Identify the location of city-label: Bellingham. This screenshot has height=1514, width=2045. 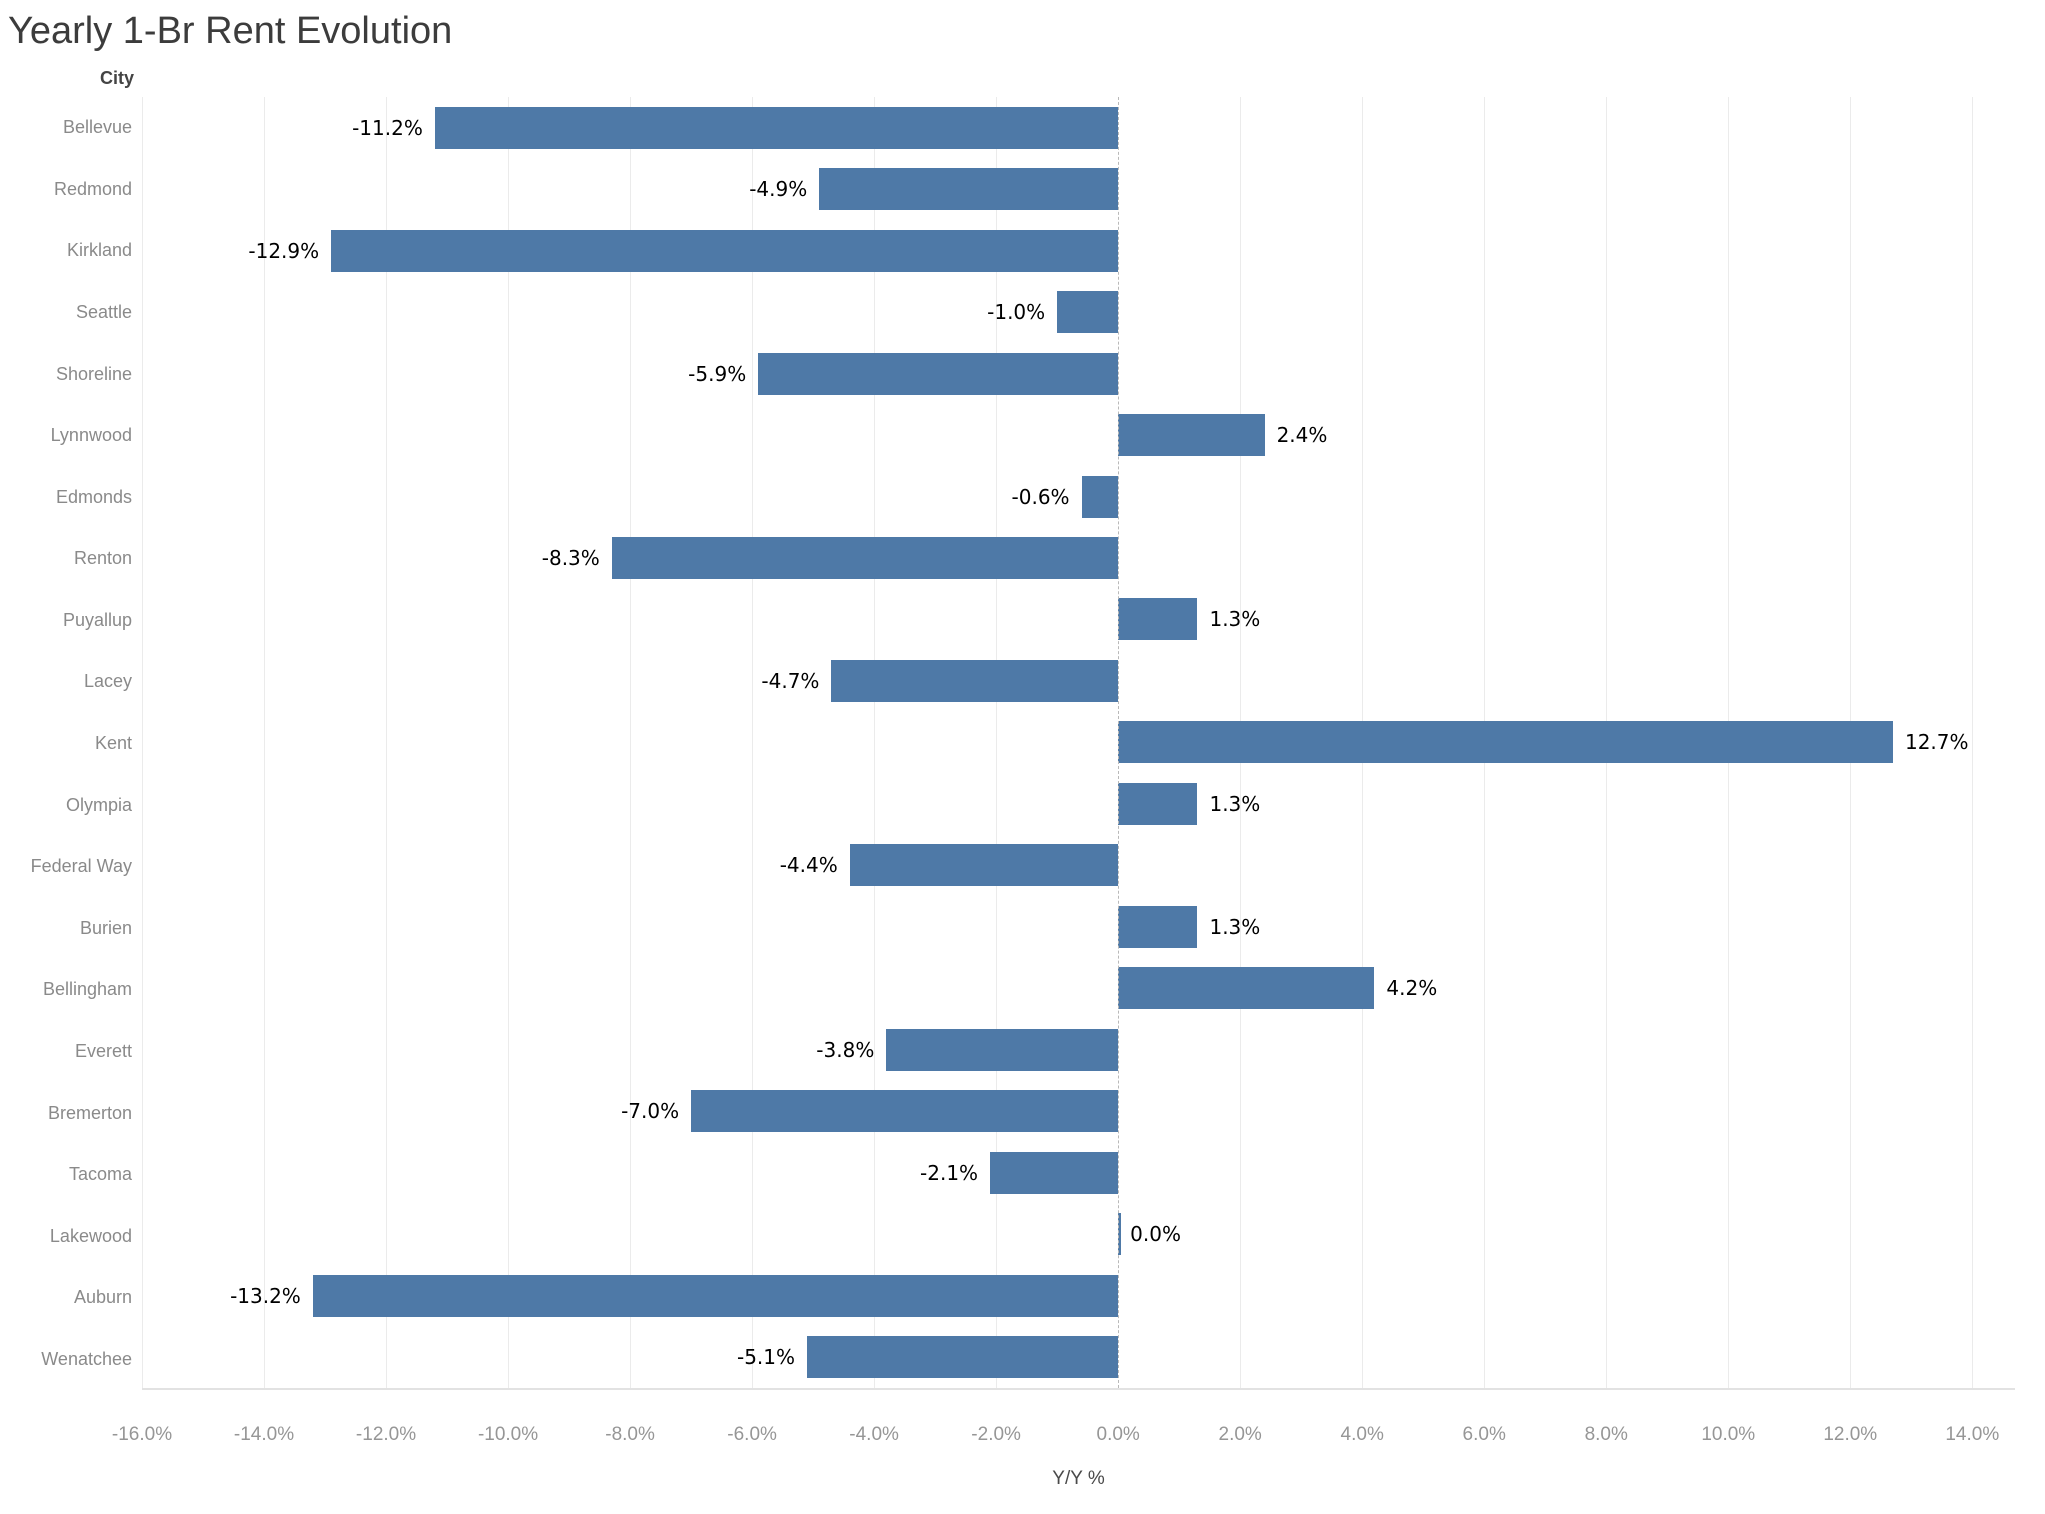
(87, 989).